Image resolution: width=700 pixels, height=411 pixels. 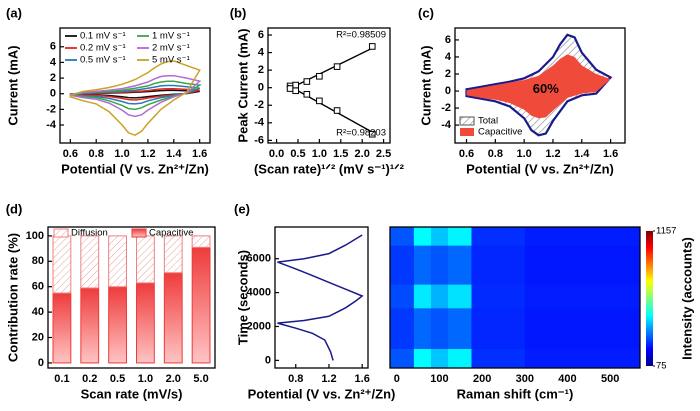 What do you see at coordinates (546, 88) in the screenshot?
I see `area-annotation: 60%` at bounding box center [546, 88].